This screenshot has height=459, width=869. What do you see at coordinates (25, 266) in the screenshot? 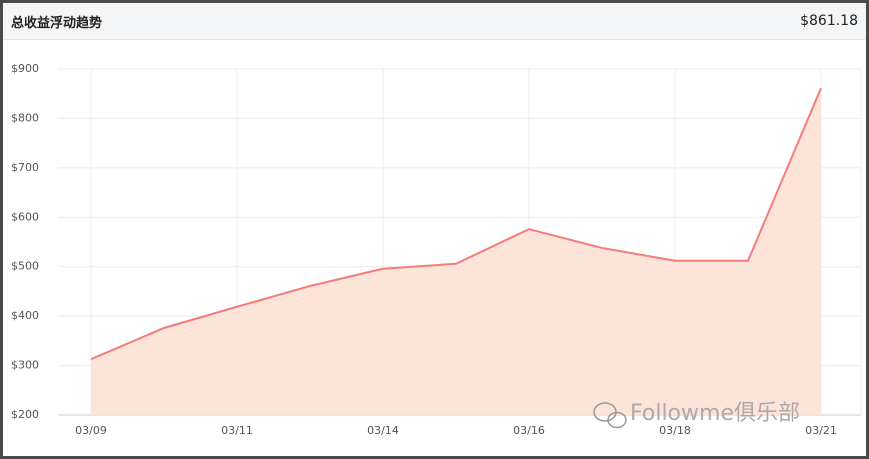
I see `y-tick-label: $500` at bounding box center [25, 266].